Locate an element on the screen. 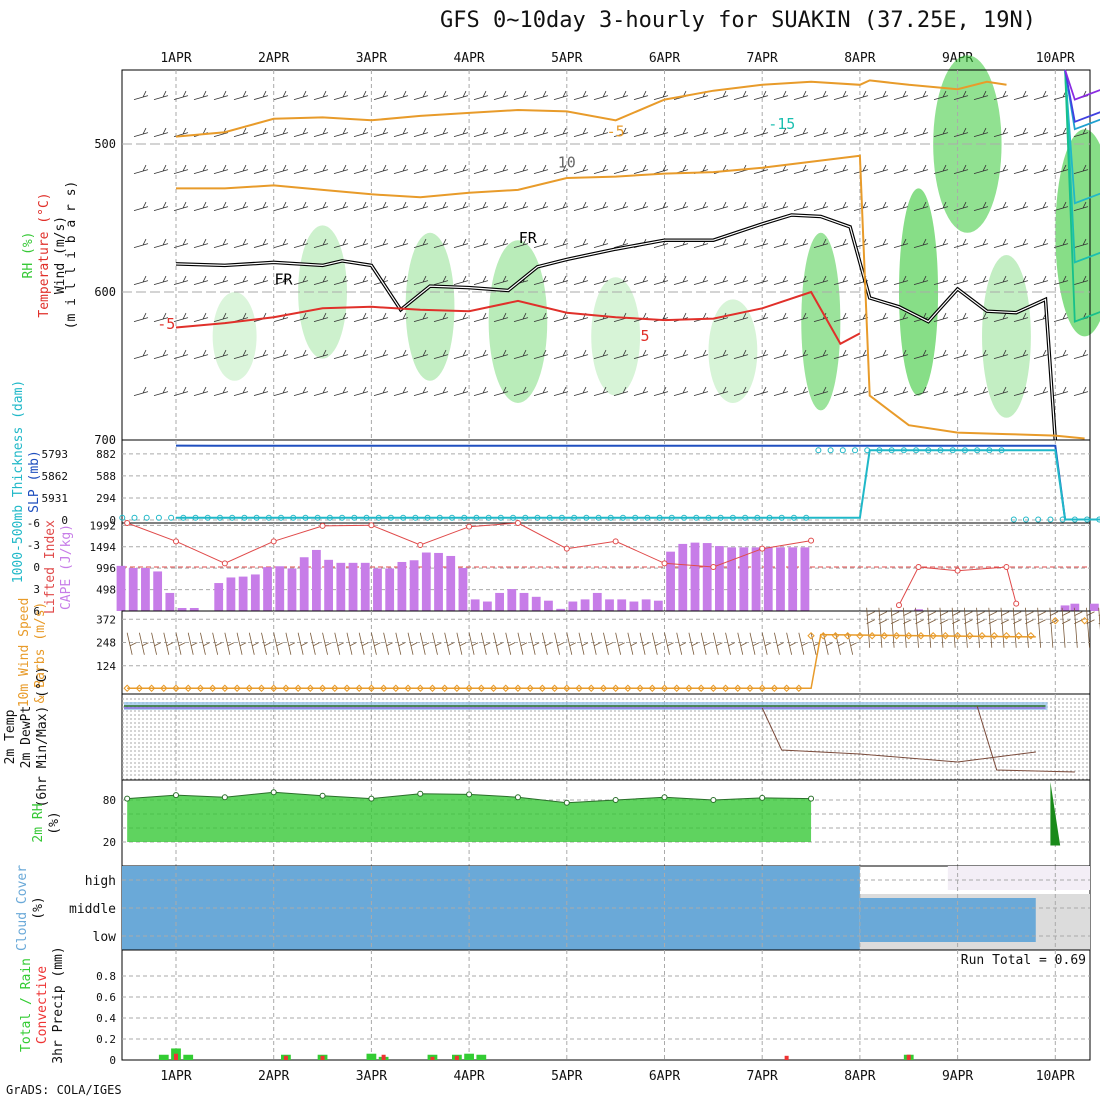  thickness-tick-label: 5931 is located at coordinates (55, 498).